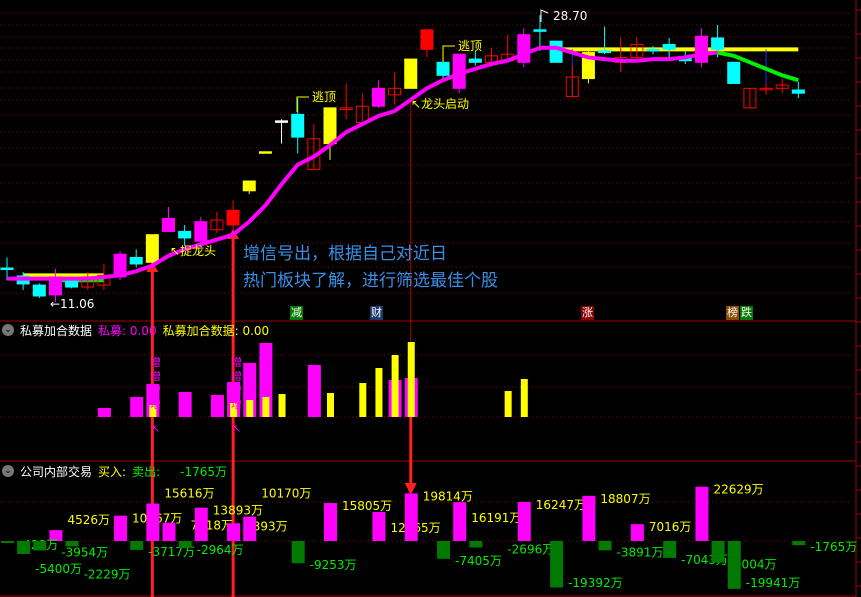 This screenshot has height=597, width=861. What do you see at coordinates (220, 550) in the screenshot?
I see `insider-sell-label: -2964万` at bounding box center [220, 550].